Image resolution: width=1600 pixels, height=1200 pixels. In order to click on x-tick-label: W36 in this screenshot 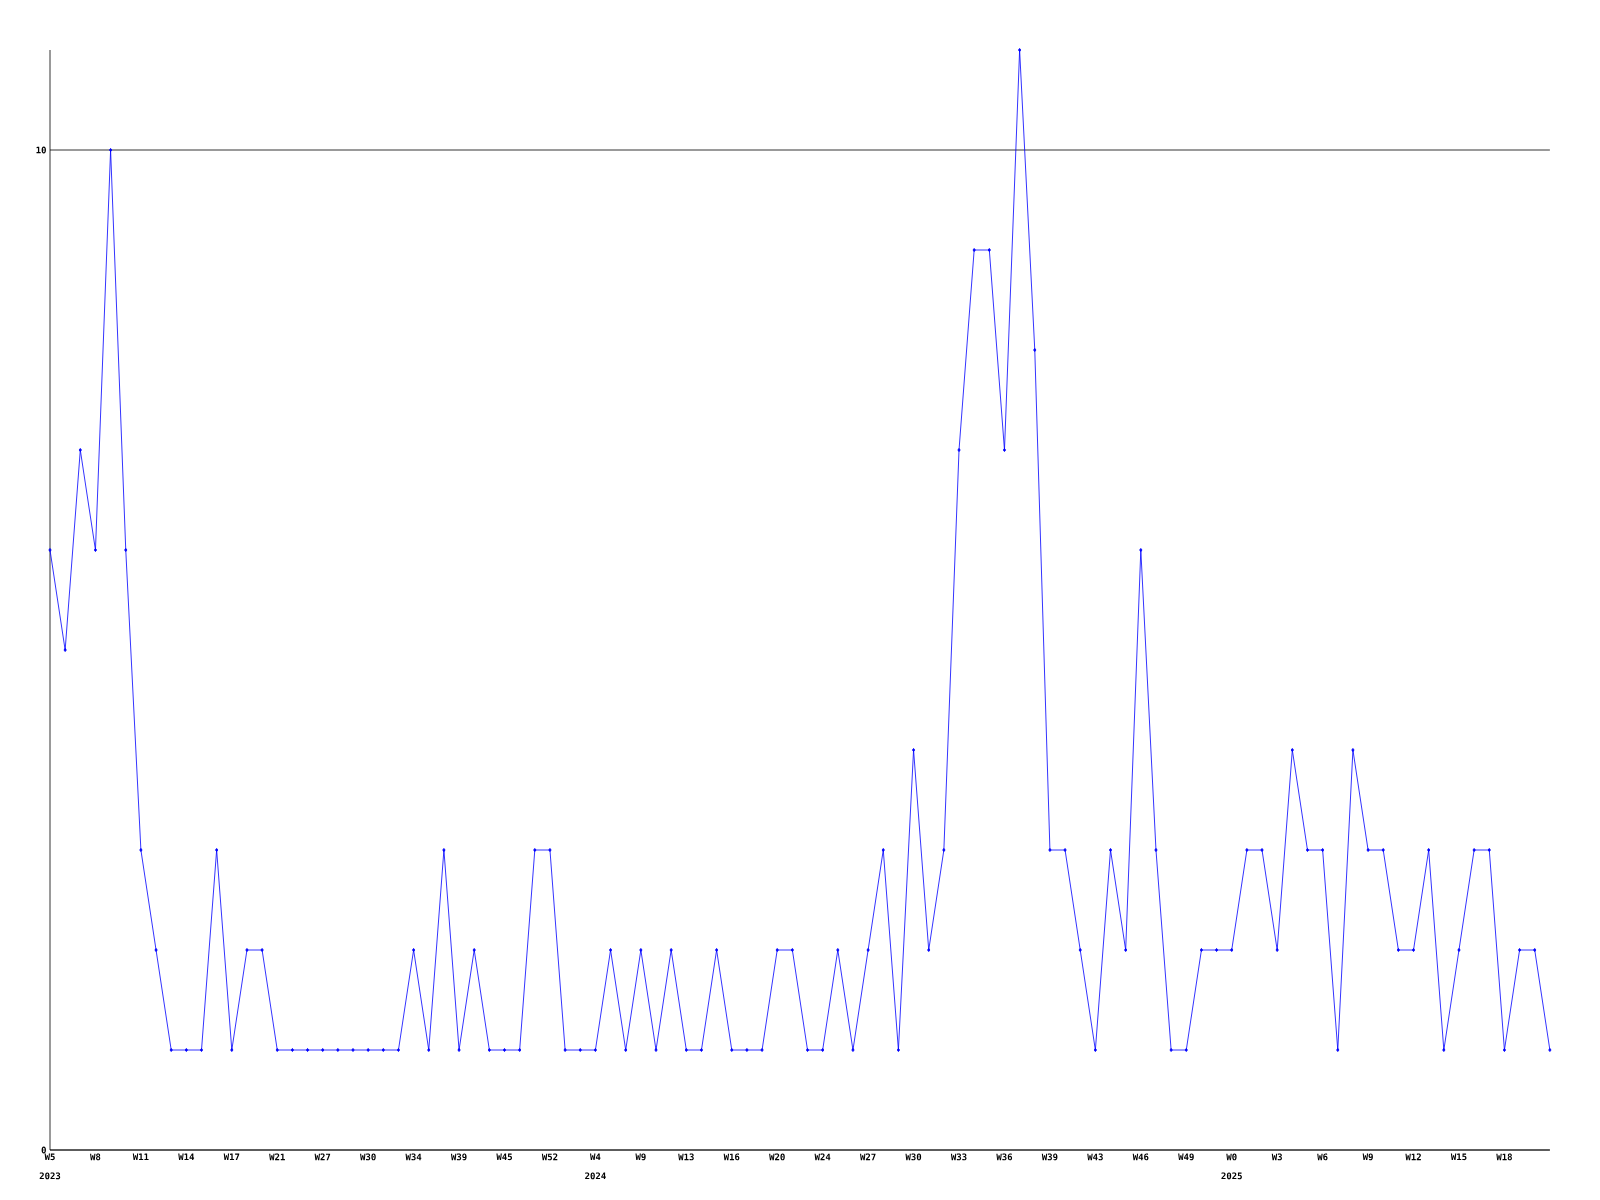, I will do `click(1004, 1157)`.